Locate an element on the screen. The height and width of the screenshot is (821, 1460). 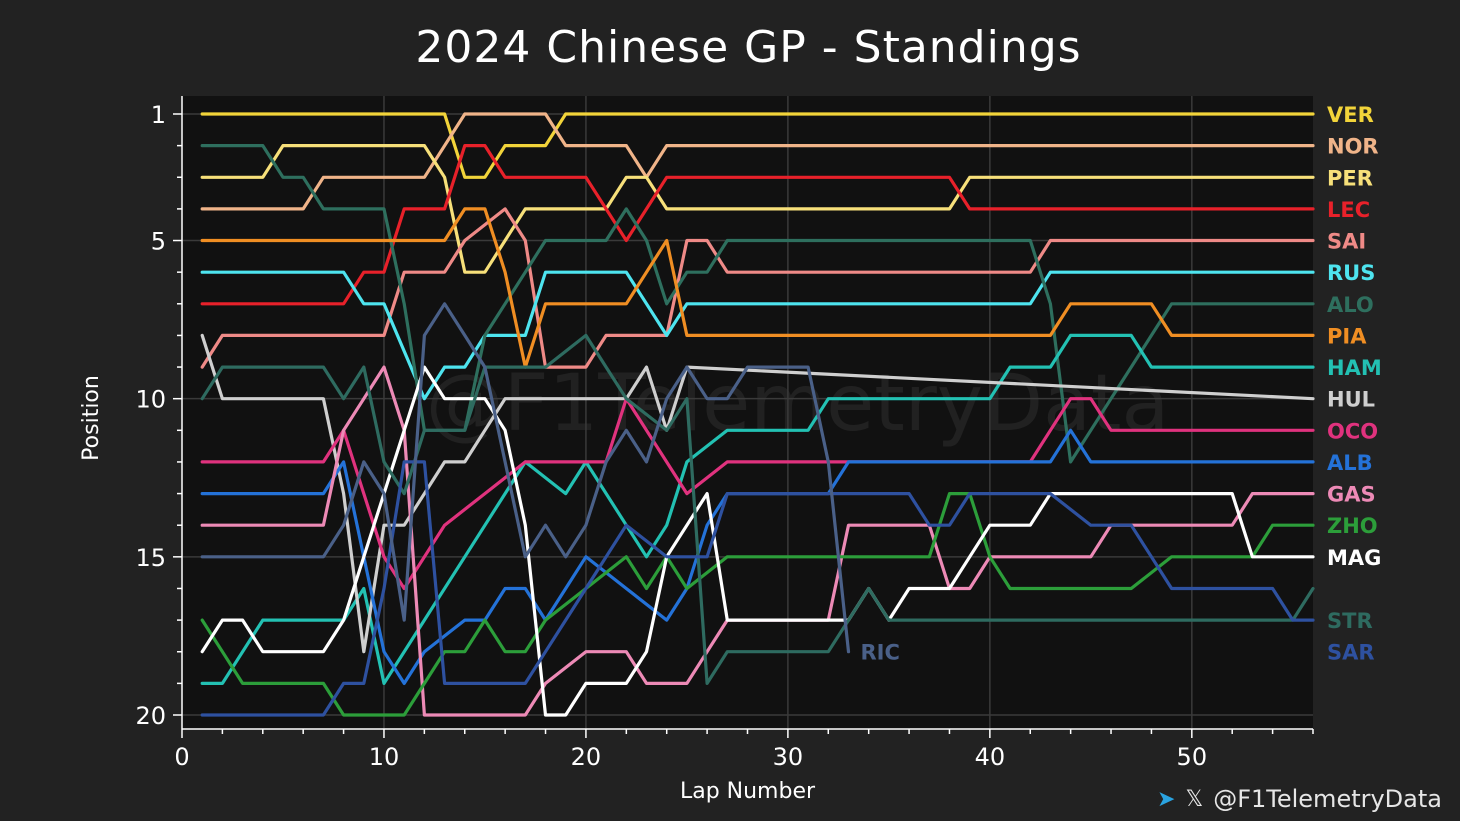
driver-label-zho: ZHO is located at coordinates (1352, 526).